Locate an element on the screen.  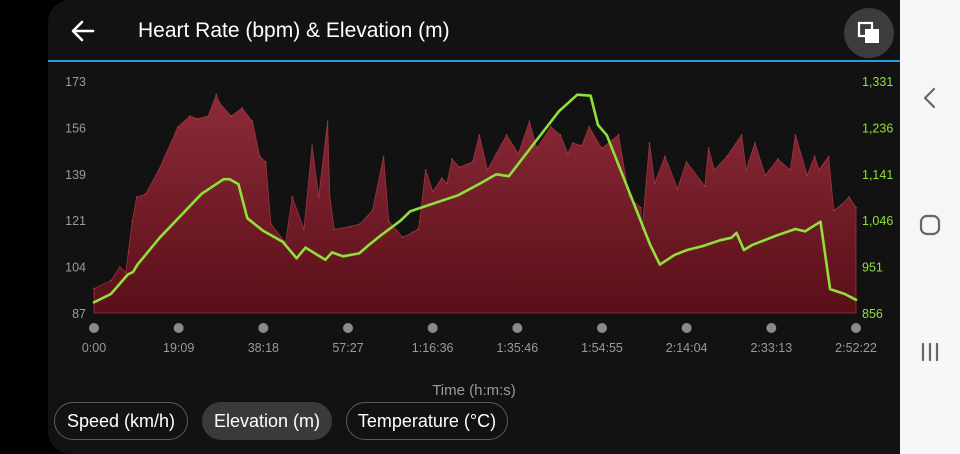
x-tick-label: 38:18 is located at coordinates (263, 348).